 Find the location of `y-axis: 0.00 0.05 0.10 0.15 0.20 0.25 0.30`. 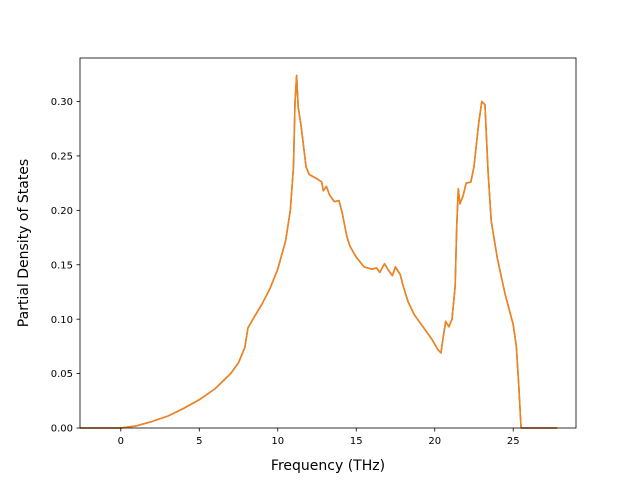

y-axis: 0.00 0.05 0.10 0.15 0.20 0.25 0.30 is located at coordinates (65, 266).